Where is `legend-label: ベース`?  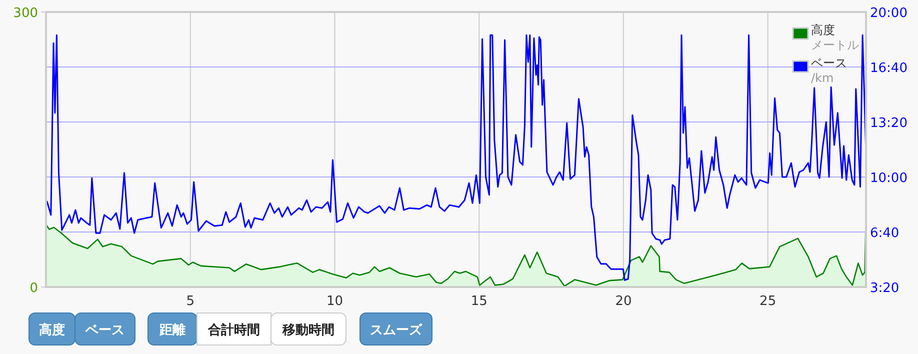 legend-label: ベース is located at coordinates (829, 63).